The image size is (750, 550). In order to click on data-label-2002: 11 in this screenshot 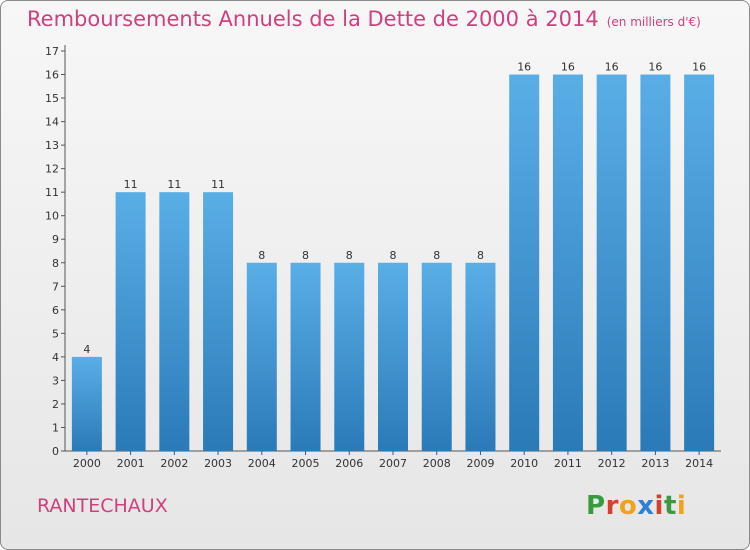, I will do `click(174, 184)`.